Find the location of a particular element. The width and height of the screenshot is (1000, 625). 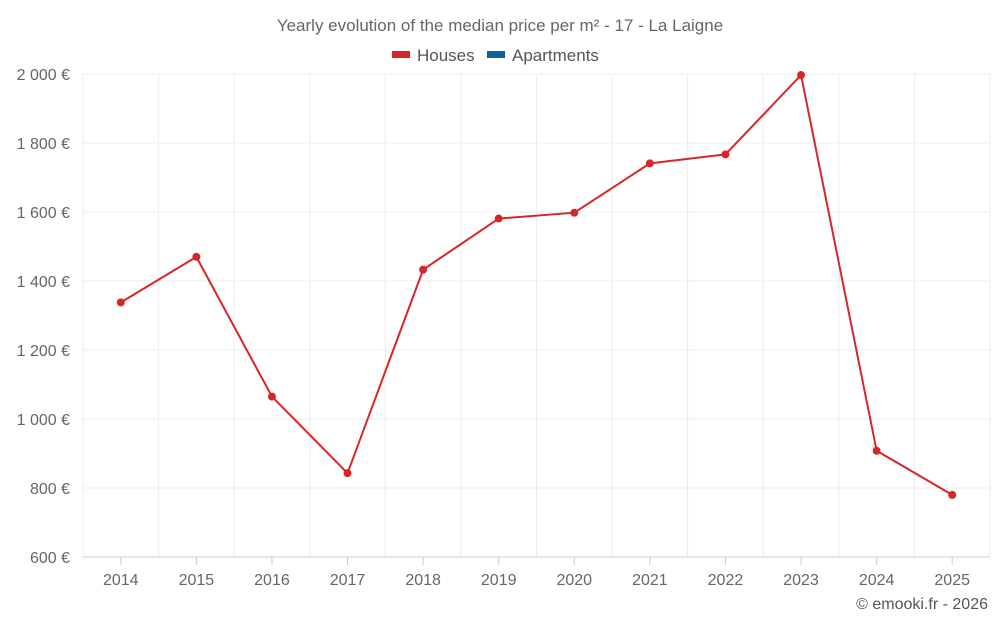

credit-text: © emooki.fr - 2026 is located at coordinates (922, 604).